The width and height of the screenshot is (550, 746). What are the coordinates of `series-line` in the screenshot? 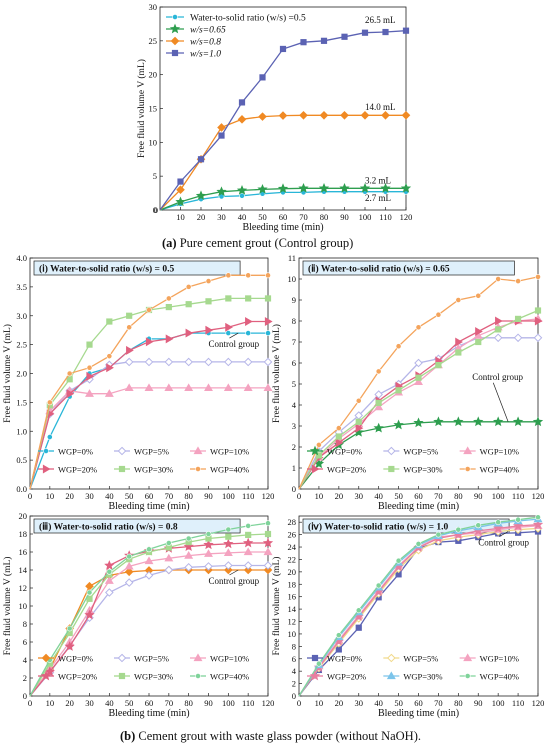 It's located at (418, 404).